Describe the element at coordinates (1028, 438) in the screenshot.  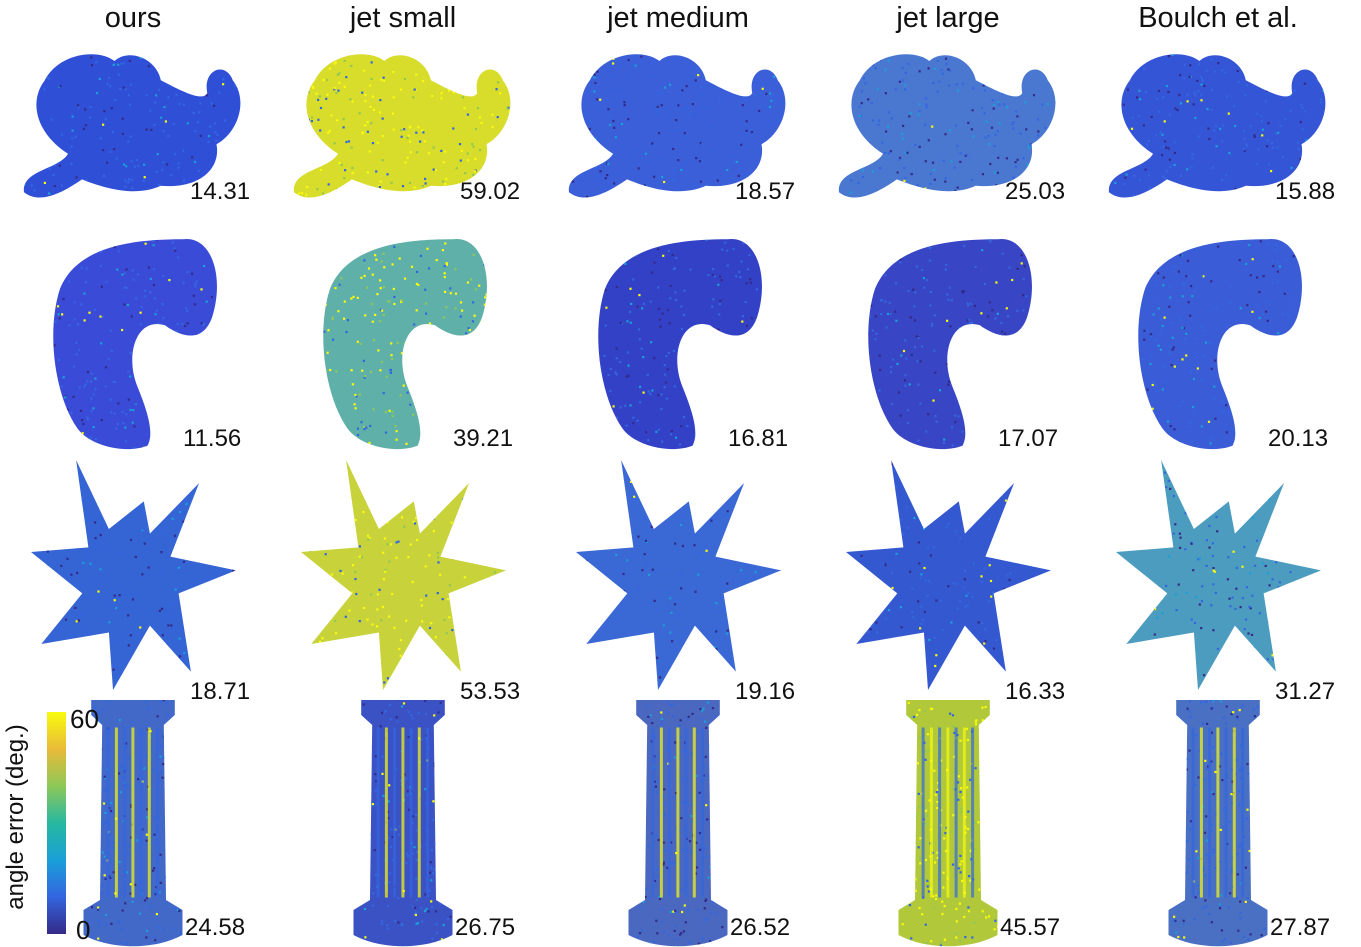
I see `error-value-r1-c3: 17.07` at that location.